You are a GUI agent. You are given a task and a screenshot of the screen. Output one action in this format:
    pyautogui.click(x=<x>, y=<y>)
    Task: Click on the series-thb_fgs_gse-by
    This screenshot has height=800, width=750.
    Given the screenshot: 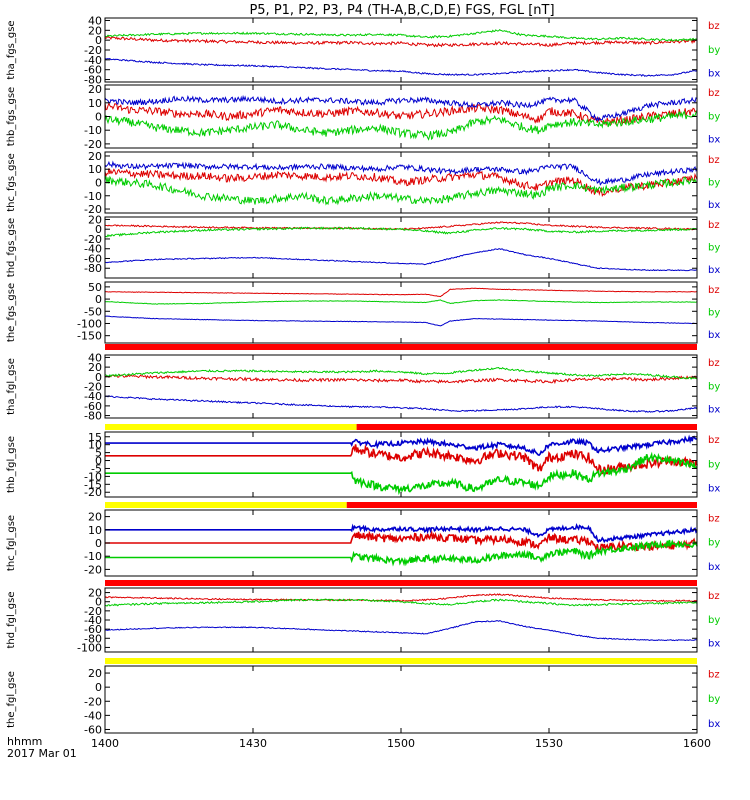 What is the action you would take?
    pyautogui.click(x=401, y=125)
    